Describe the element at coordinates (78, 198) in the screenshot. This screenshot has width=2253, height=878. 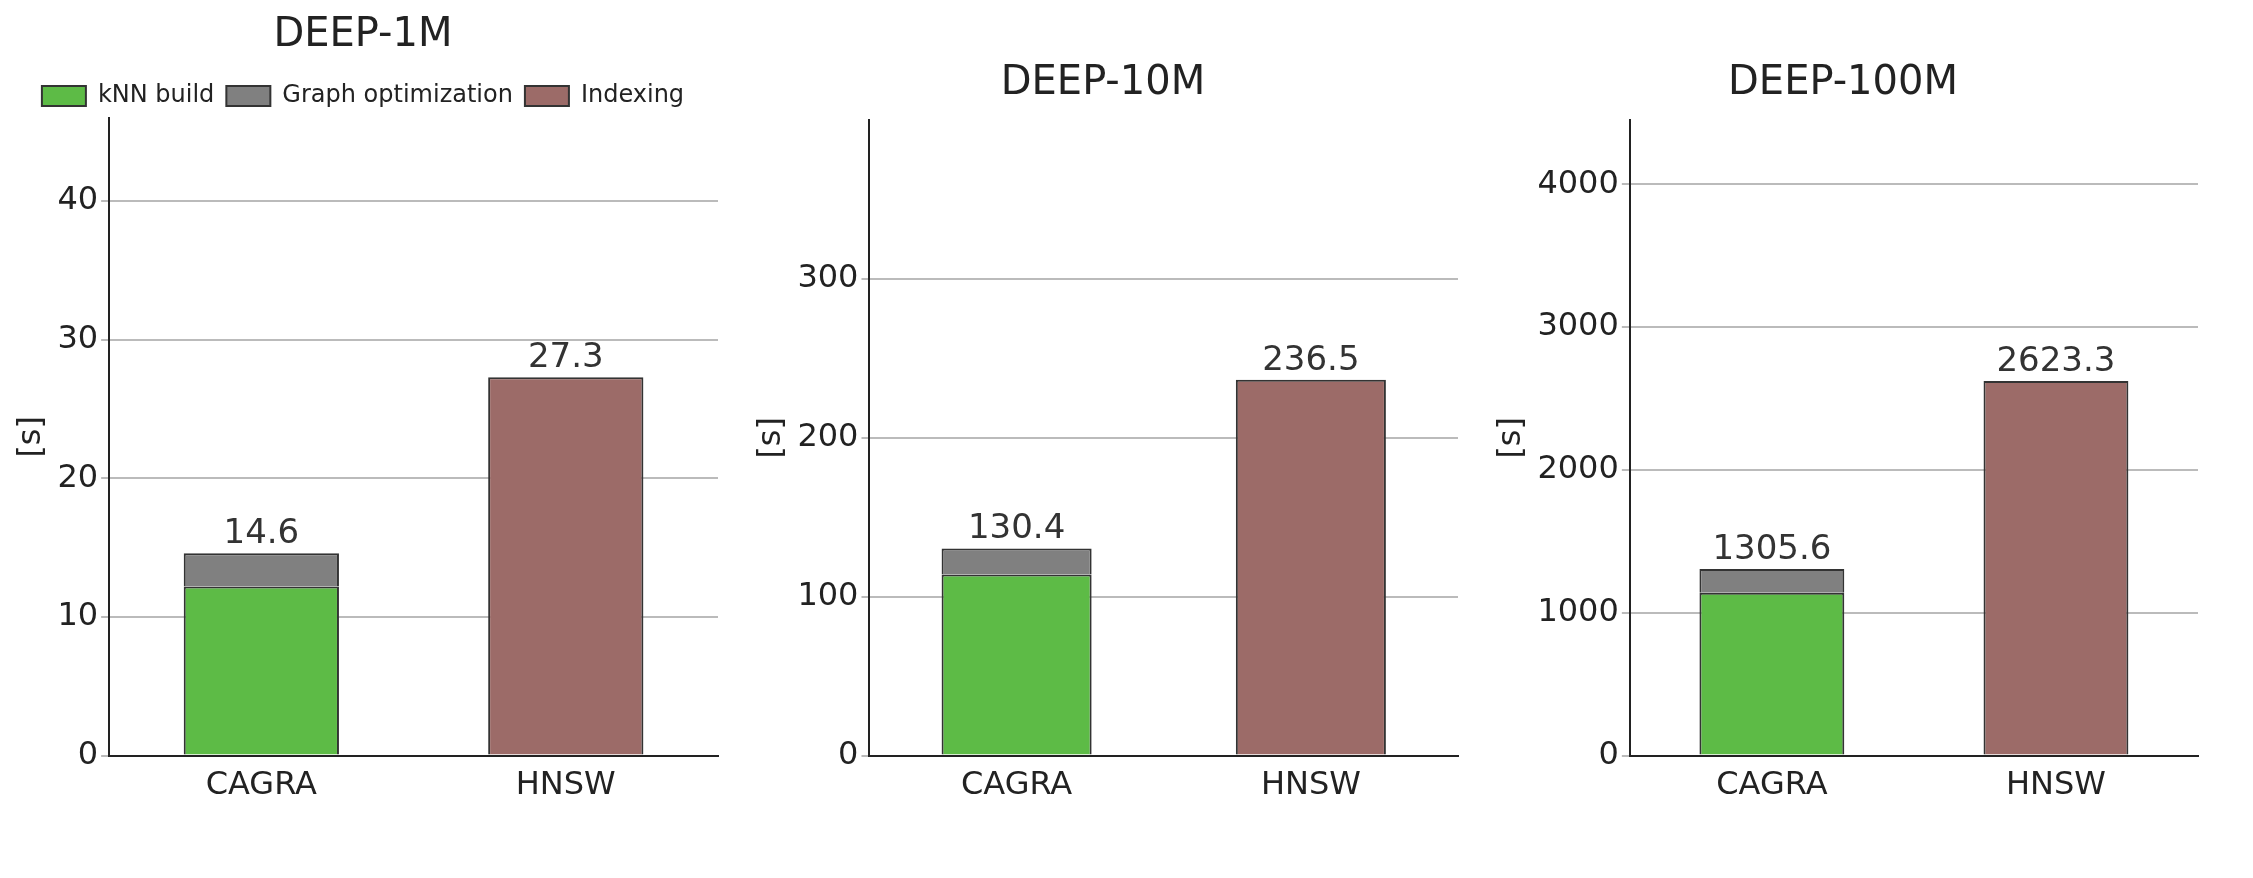
I see `y-tick-label: 40` at that location.